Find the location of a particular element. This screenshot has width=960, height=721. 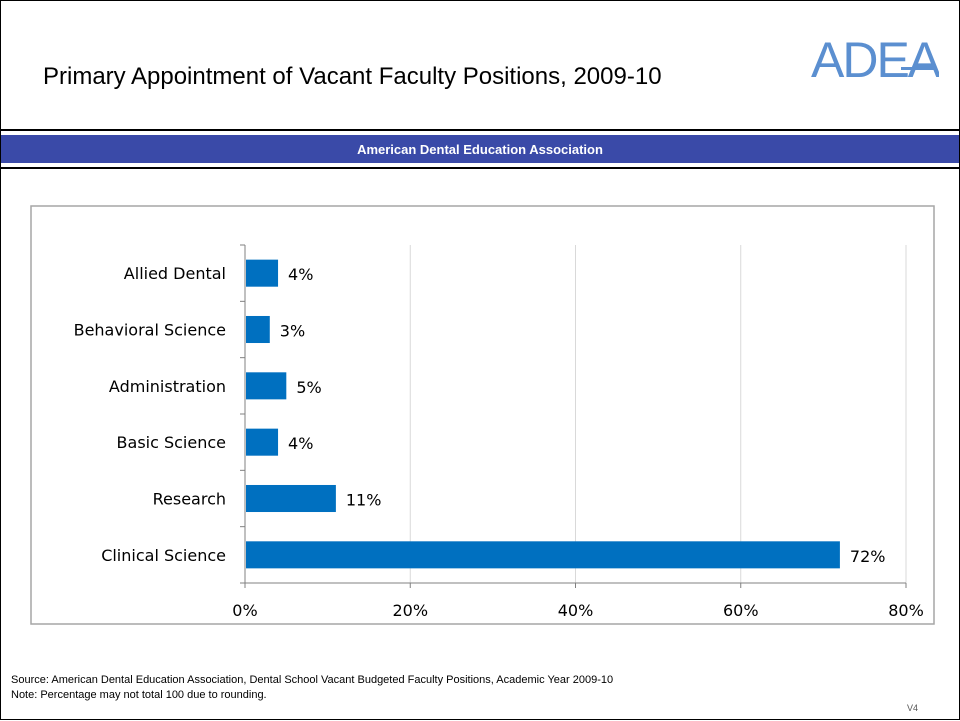

data-label: 5% is located at coordinates (308, 387).